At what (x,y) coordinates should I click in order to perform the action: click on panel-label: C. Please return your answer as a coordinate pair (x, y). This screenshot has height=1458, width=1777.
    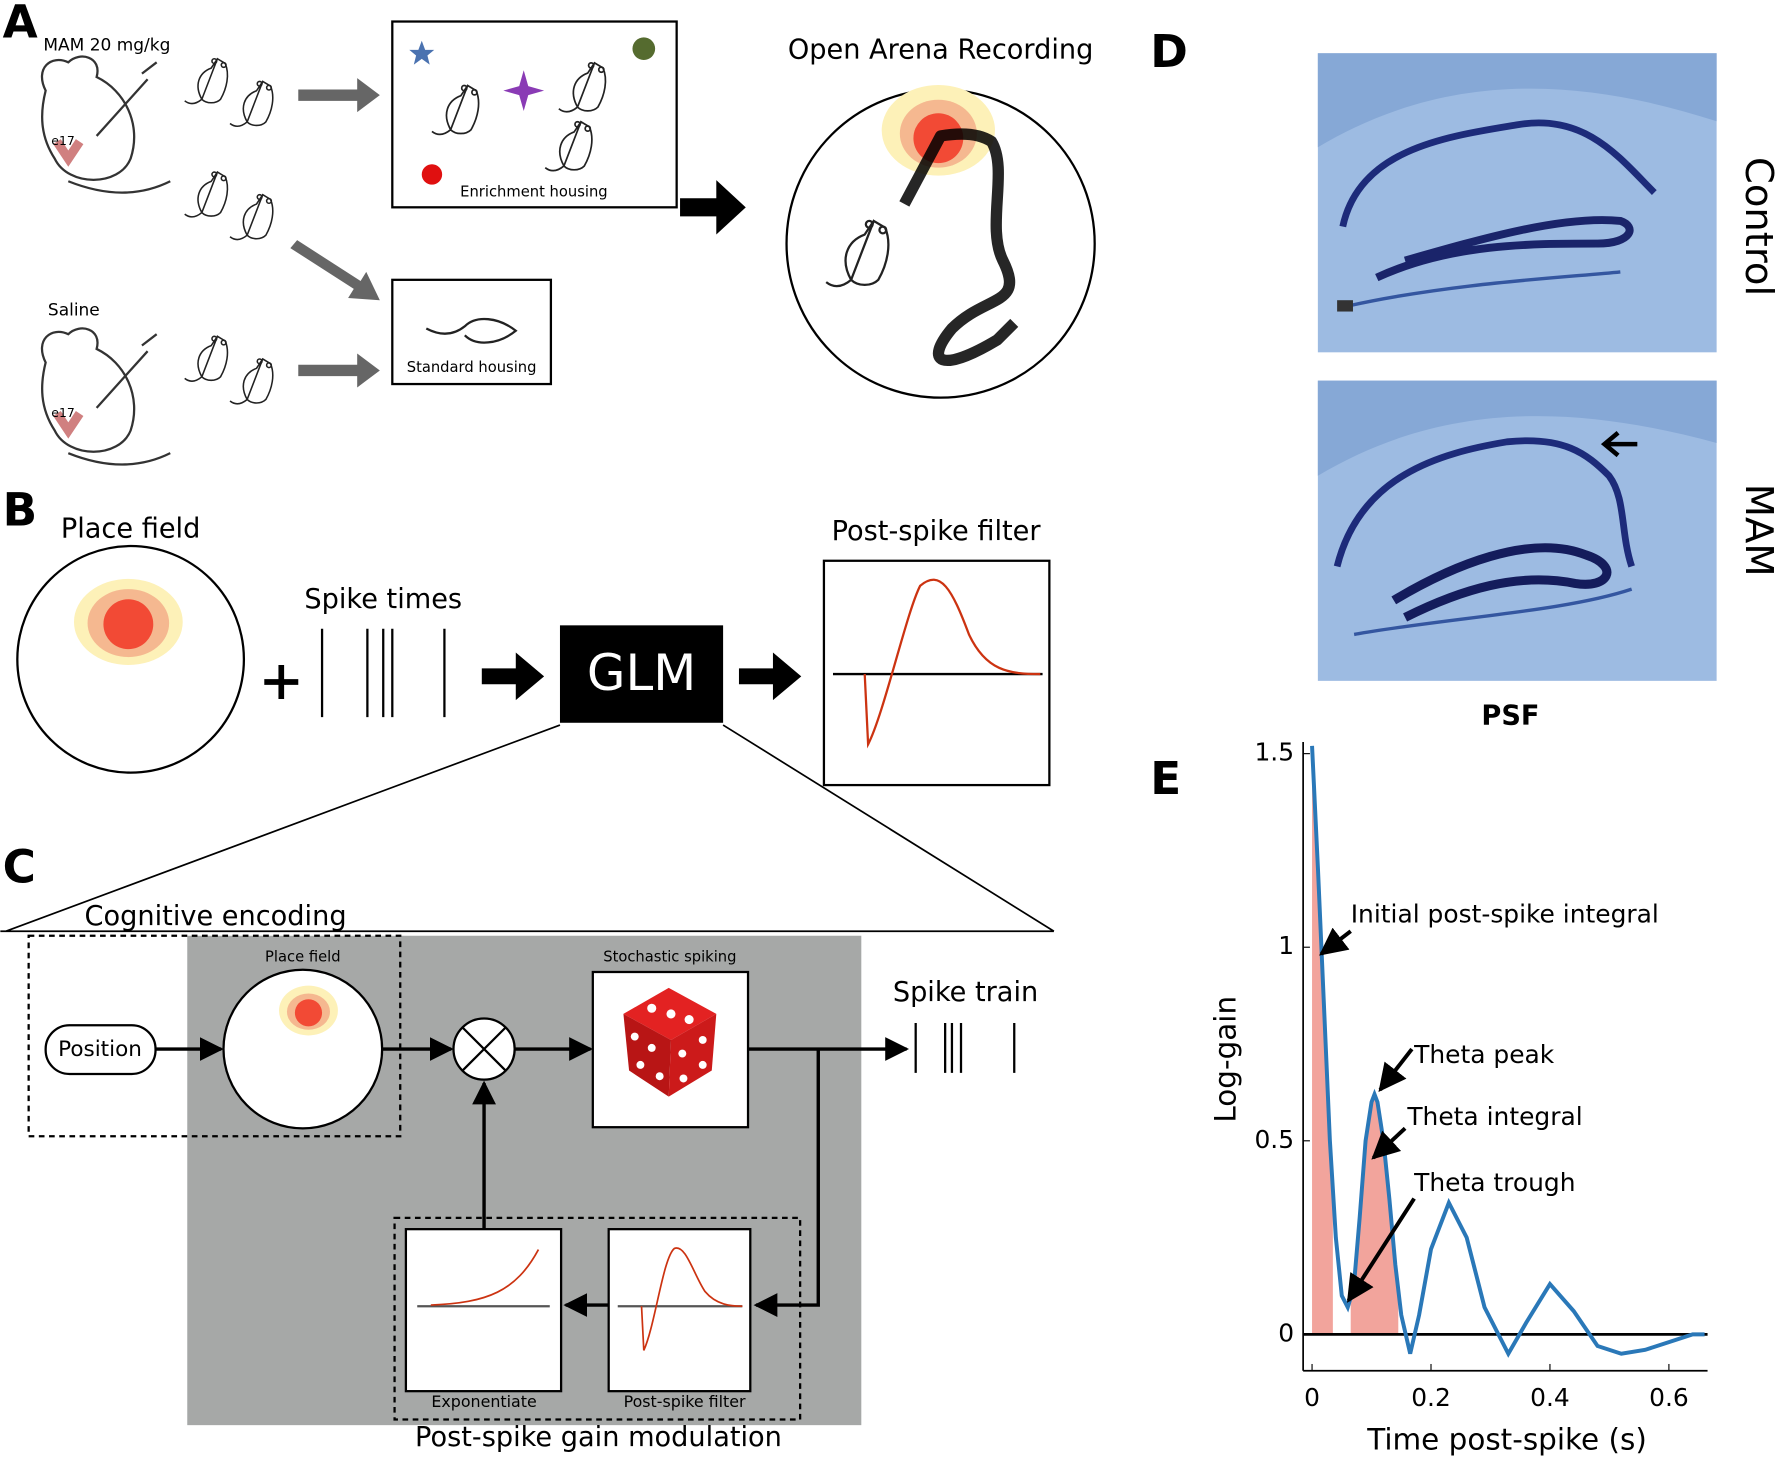
    Looking at the image, I should click on (19, 867).